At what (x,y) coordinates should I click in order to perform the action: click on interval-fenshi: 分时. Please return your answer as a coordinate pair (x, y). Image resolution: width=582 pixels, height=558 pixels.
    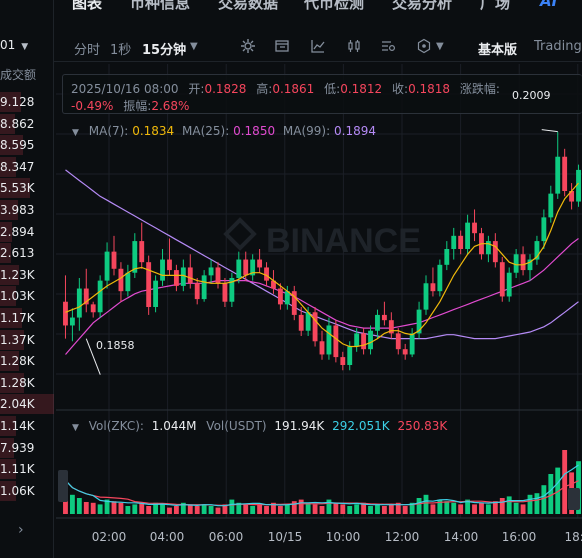
    Looking at the image, I should click on (87, 50).